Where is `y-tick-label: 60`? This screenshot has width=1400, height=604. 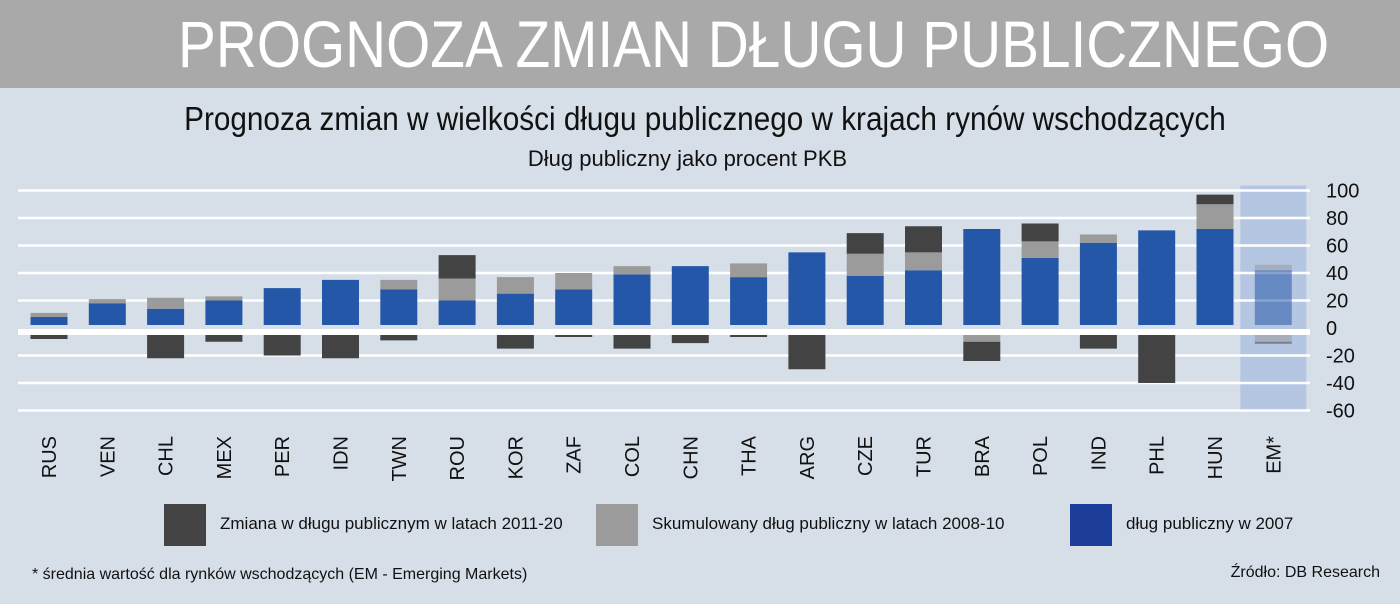
y-tick-label: 60 is located at coordinates (1337, 247).